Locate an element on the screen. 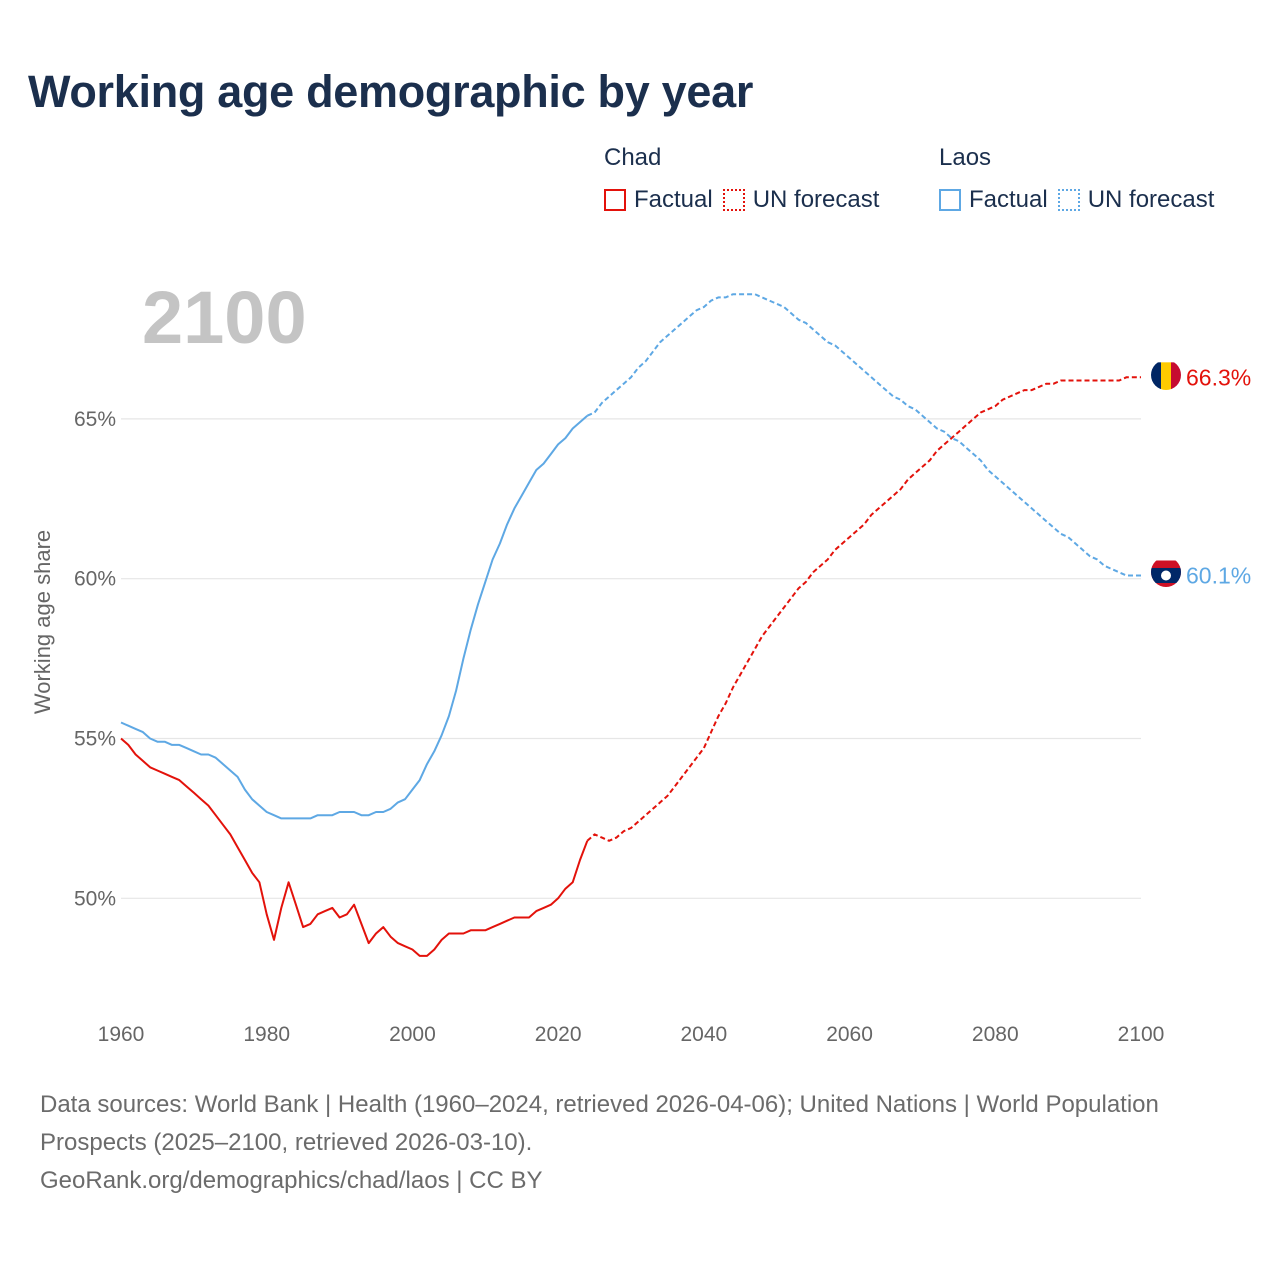  legend-group-laos: Laos Factual UN forecast is located at coordinates (1081, 179).